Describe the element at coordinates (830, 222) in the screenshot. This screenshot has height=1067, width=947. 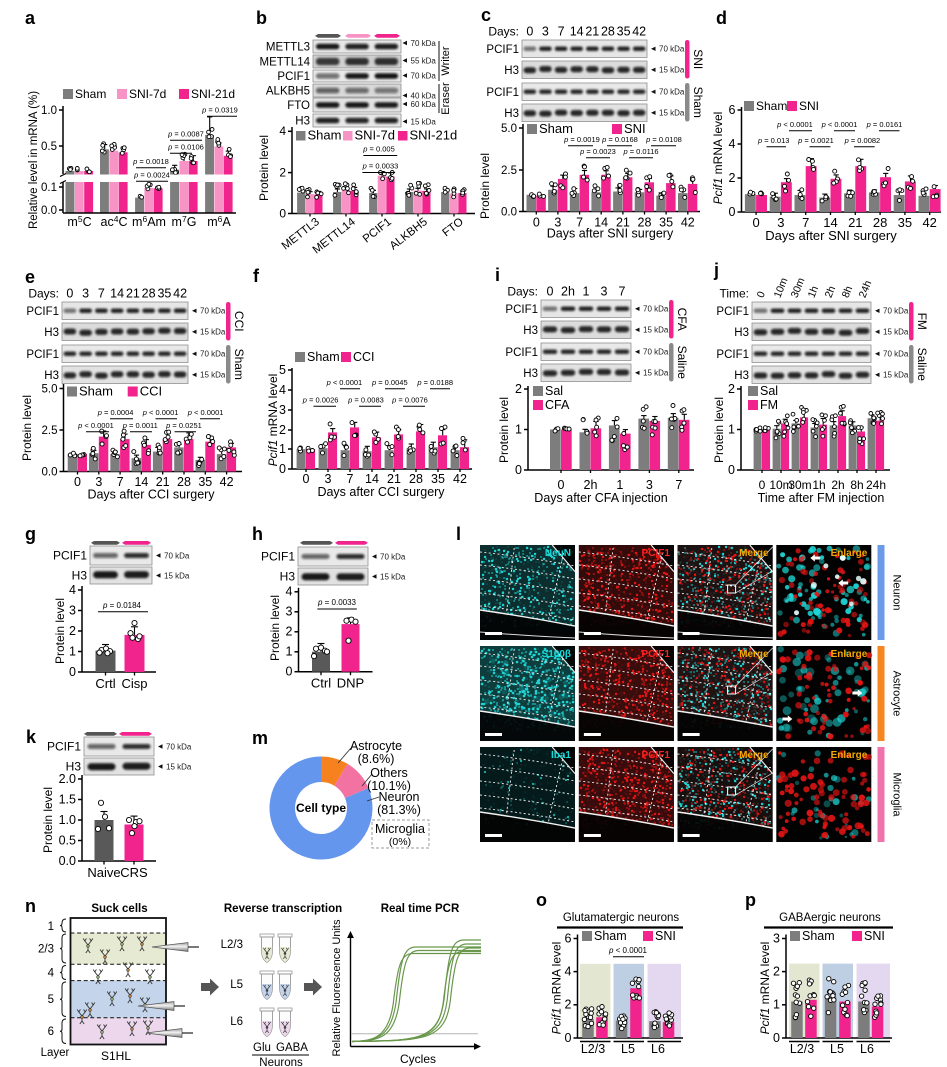
I see `svg-text: 14` at that location.